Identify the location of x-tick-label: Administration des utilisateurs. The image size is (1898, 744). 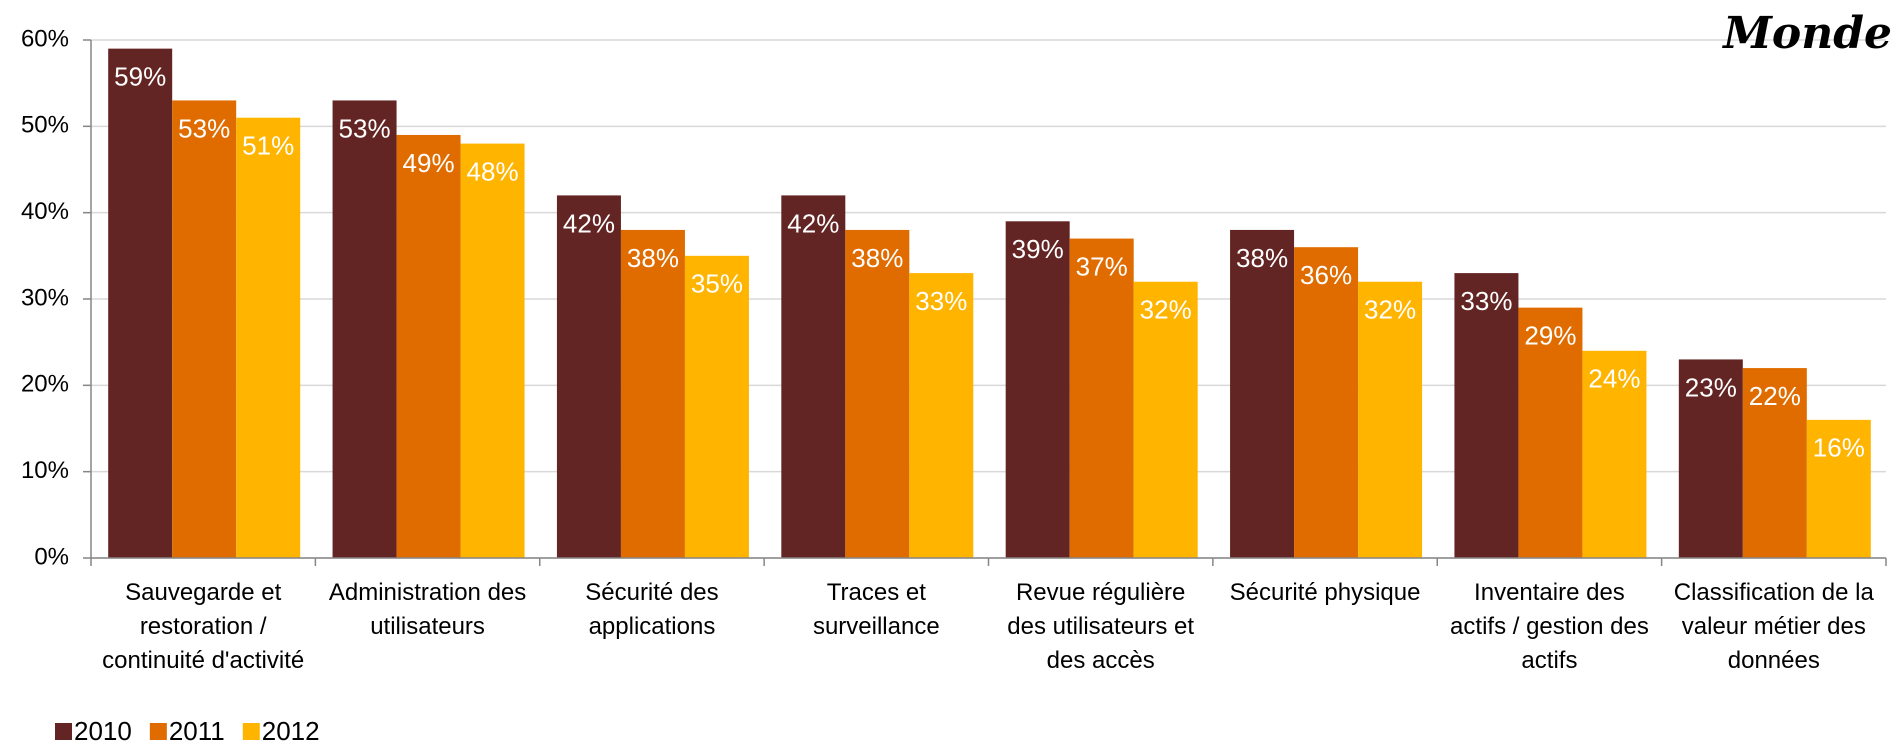
(427, 609).